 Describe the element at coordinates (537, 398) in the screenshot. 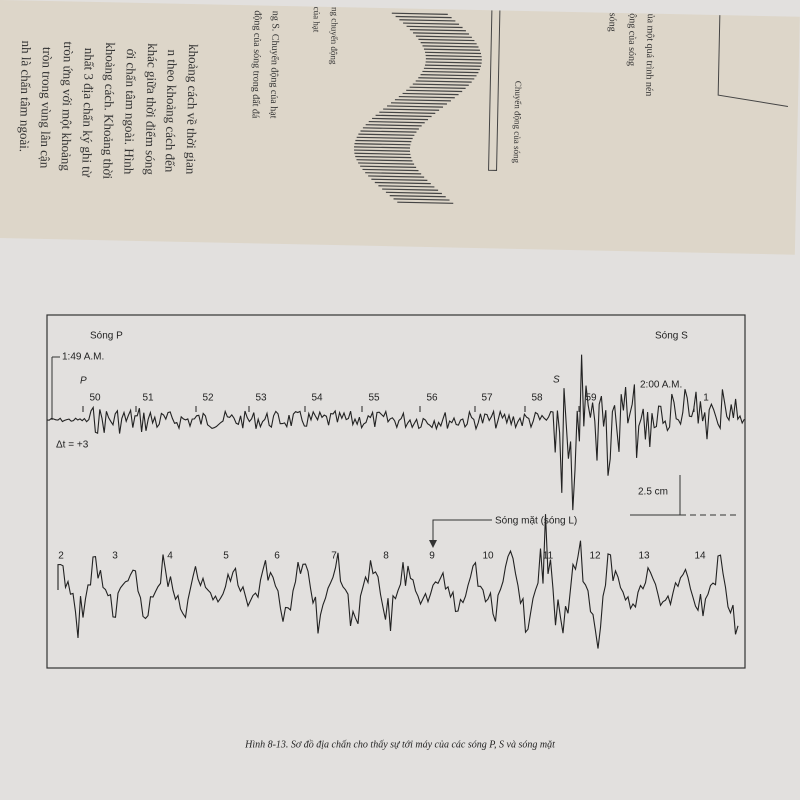

I see `minute-label: 58` at that location.